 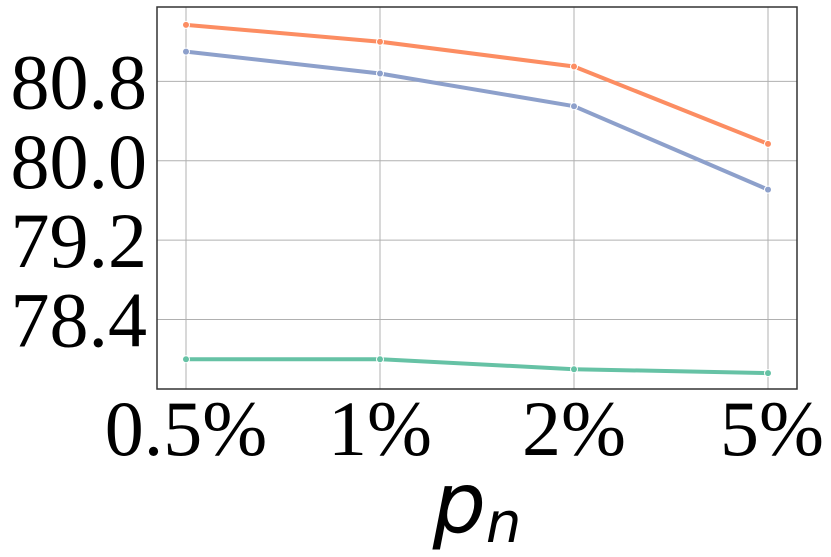 What do you see at coordinates (574, 428) in the screenshot?
I see `x-tick-label: 2%` at bounding box center [574, 428].